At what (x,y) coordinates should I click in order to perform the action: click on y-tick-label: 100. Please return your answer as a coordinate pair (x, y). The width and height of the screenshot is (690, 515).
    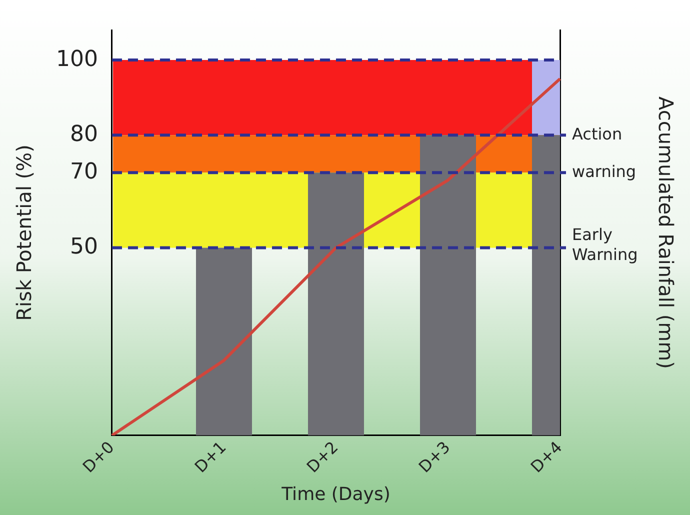
    Looking at the image, I should click on (77, 59).